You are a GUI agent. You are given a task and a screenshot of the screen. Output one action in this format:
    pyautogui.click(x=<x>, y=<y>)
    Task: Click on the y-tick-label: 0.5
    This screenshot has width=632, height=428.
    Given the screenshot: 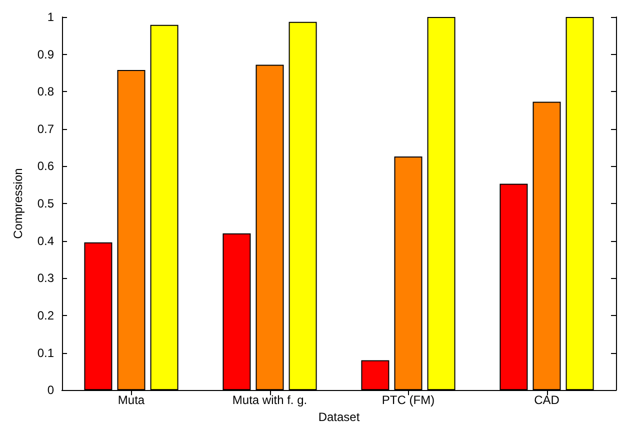 What is the action you would take?
    pyautogui.click(x=45, y=203)
    